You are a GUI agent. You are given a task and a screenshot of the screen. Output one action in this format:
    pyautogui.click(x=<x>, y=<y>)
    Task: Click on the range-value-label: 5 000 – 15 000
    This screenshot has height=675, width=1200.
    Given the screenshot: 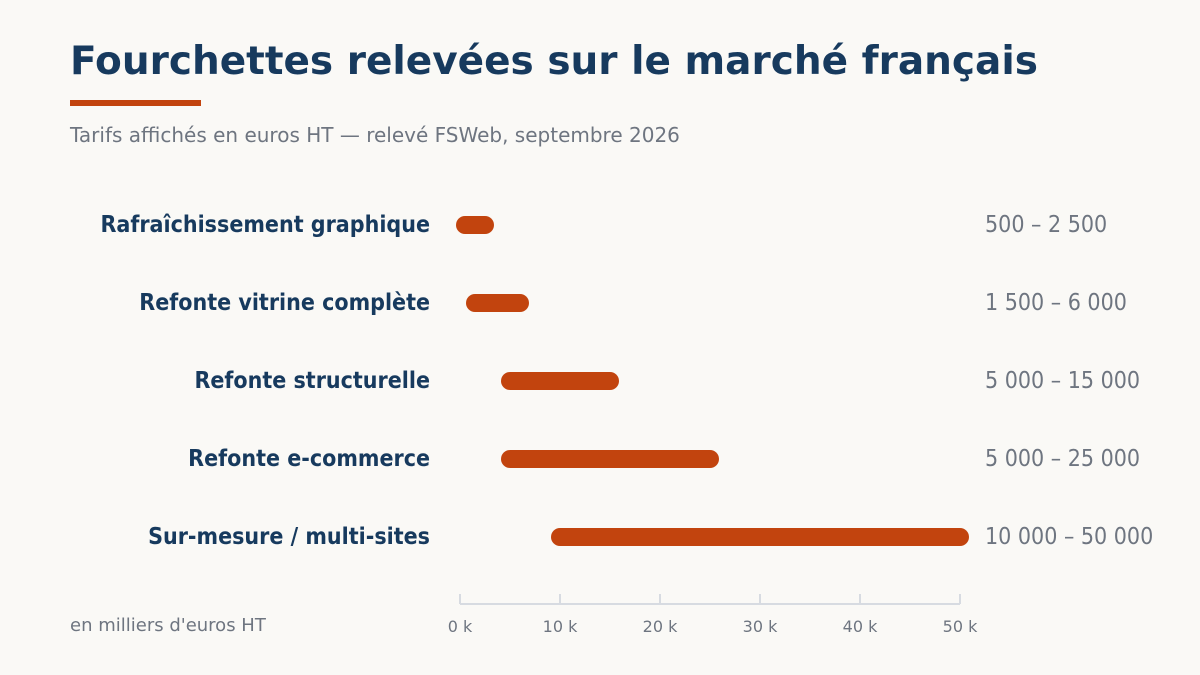 What is the action you would take?
    pyautogui.click(x=1062, y=381)
    